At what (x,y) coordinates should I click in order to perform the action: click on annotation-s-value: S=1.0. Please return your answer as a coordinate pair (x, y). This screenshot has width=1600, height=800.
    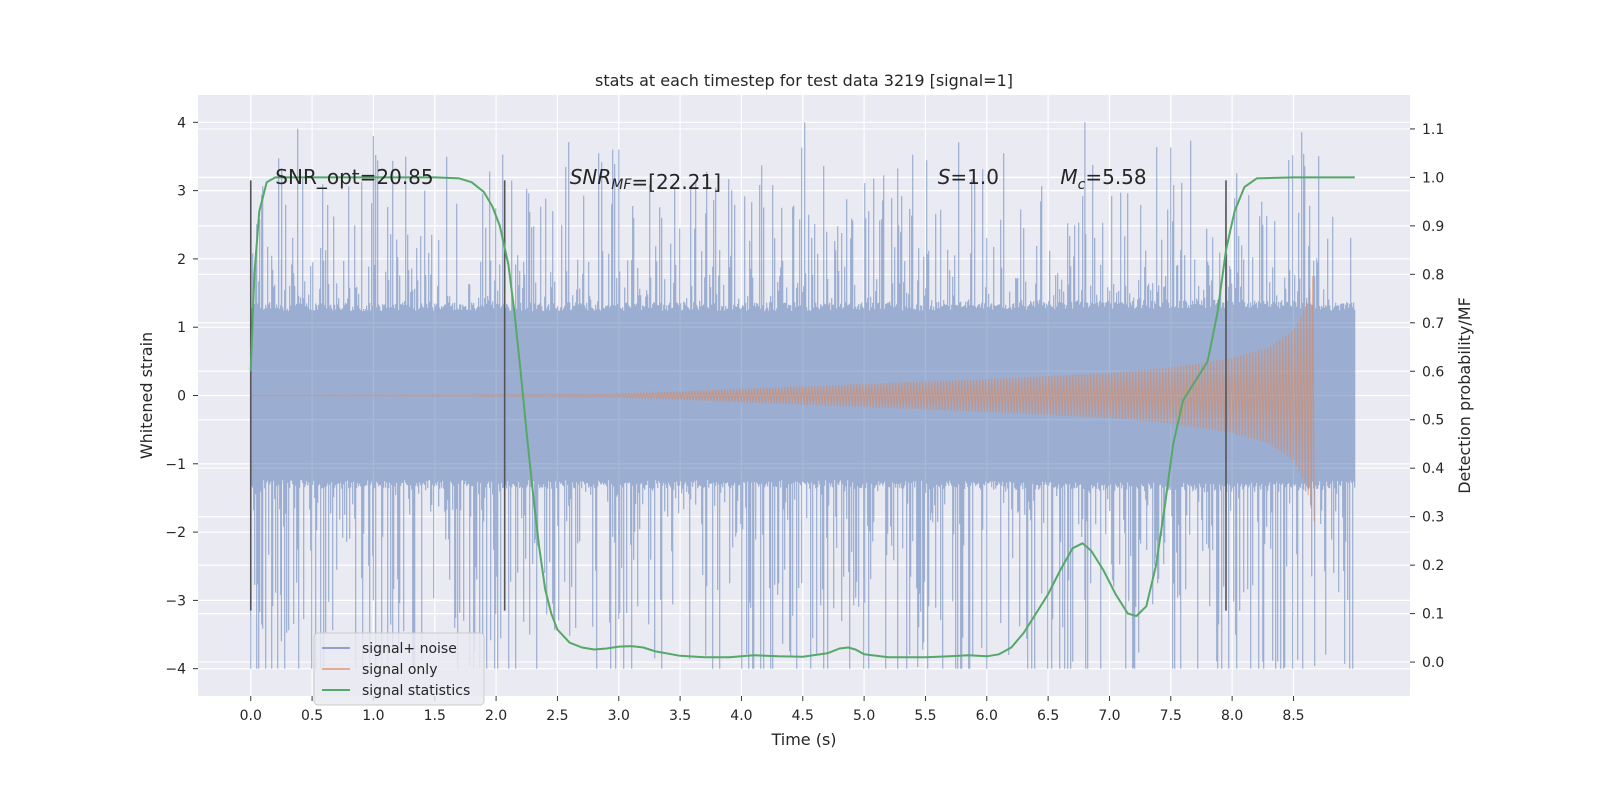
    Looking at the image, I should click on (968, 177).